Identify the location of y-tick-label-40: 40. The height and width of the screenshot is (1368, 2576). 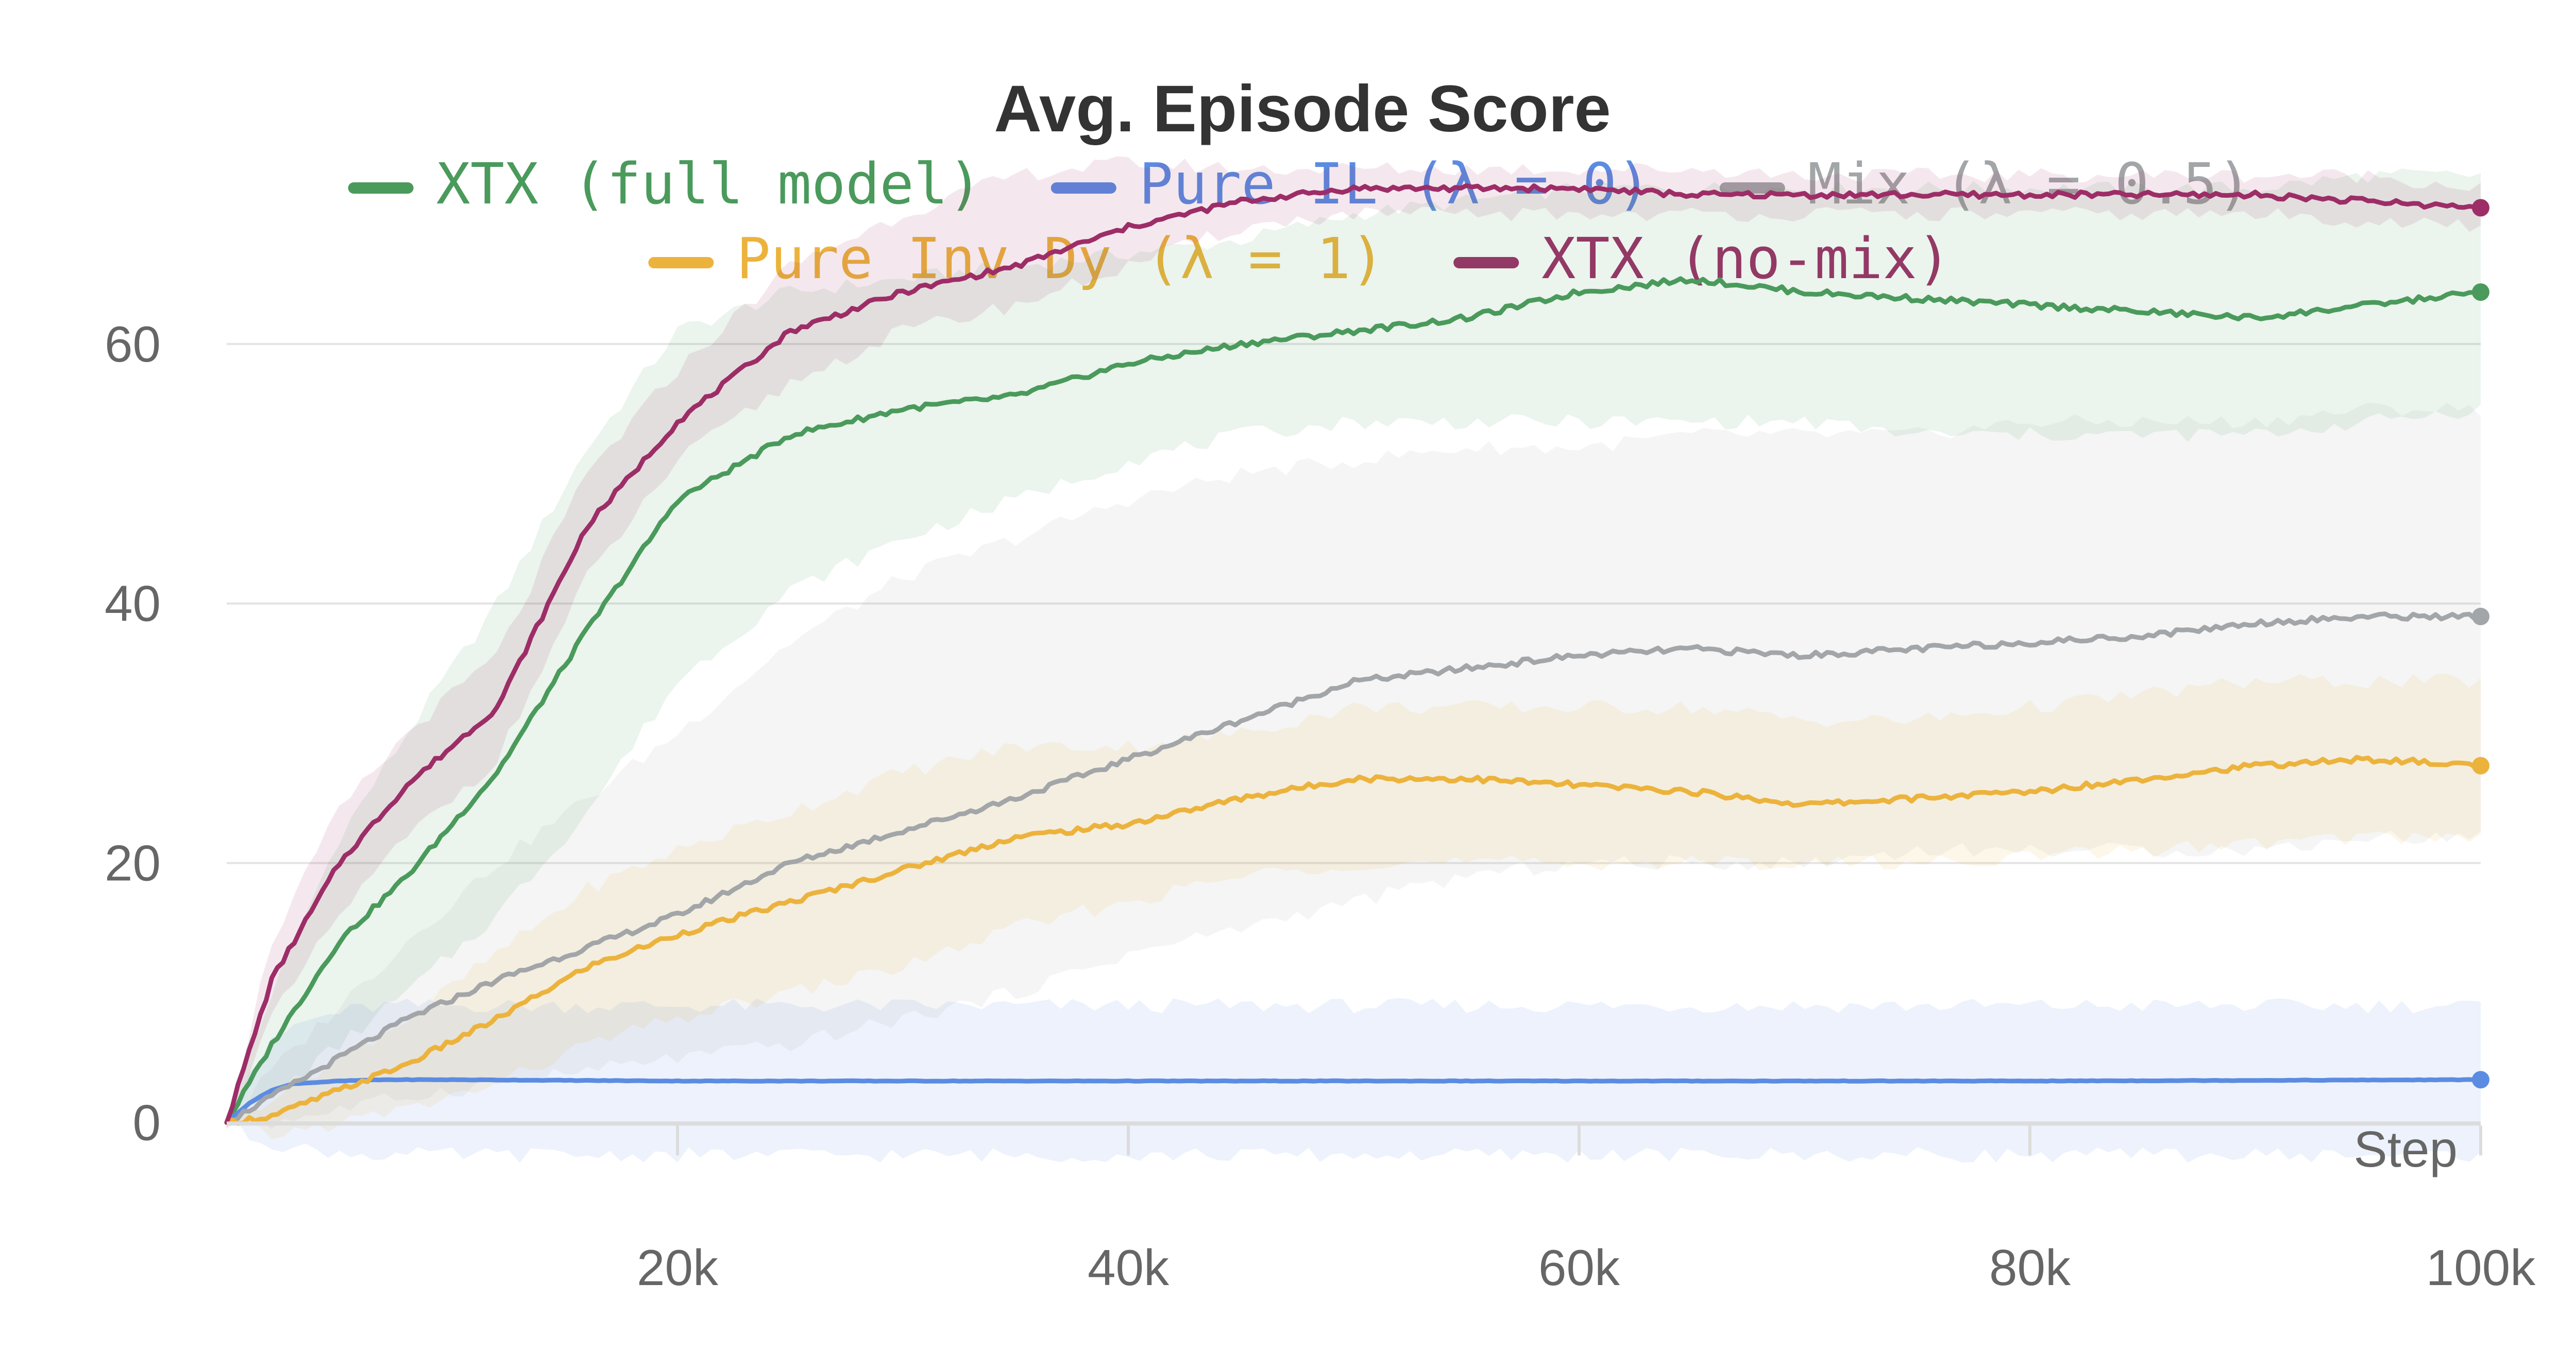
(133, 603).